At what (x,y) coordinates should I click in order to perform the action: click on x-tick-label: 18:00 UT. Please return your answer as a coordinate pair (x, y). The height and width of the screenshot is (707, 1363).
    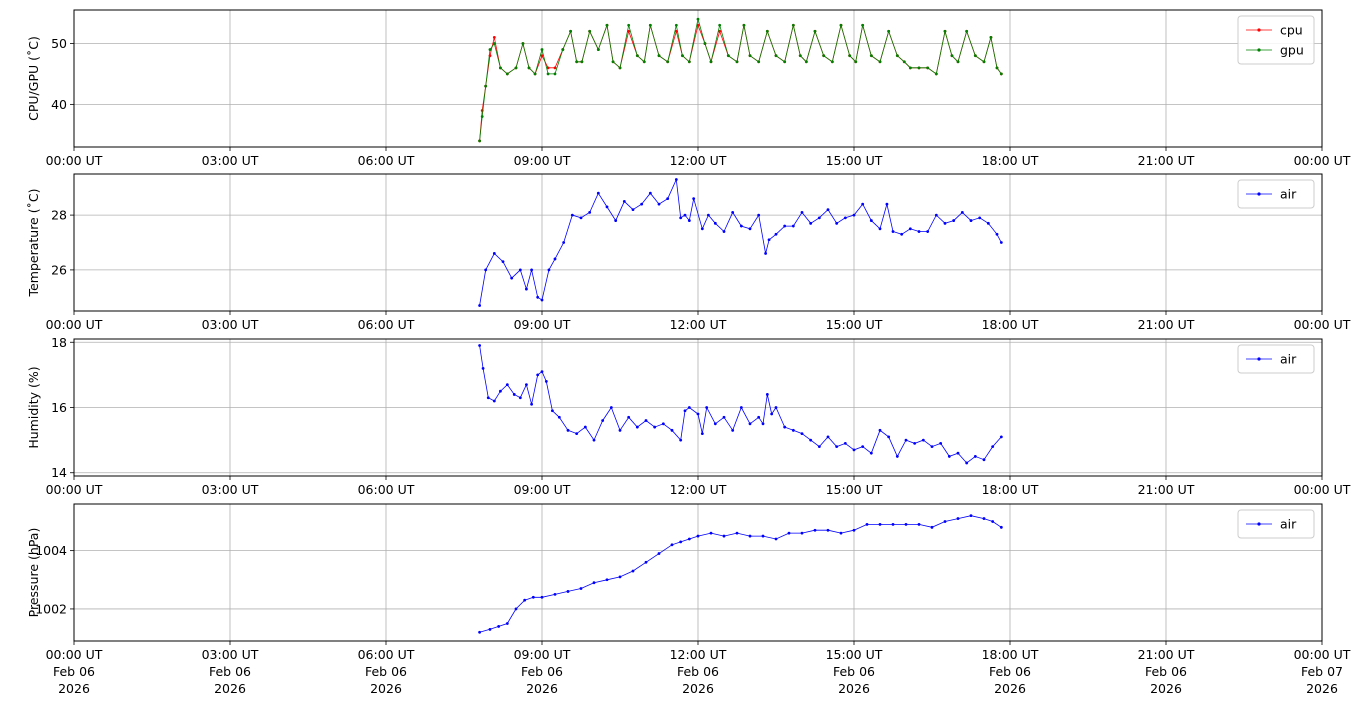
    Looking at the image, I should click on (1010, 489).